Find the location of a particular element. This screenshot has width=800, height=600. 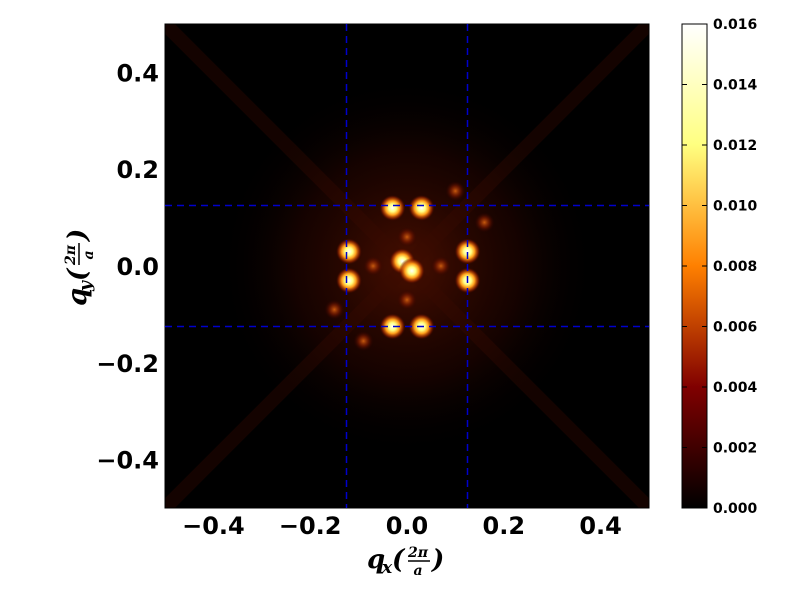

colorbar-tick-label: 0.010 is located at coordinates (735, 207).